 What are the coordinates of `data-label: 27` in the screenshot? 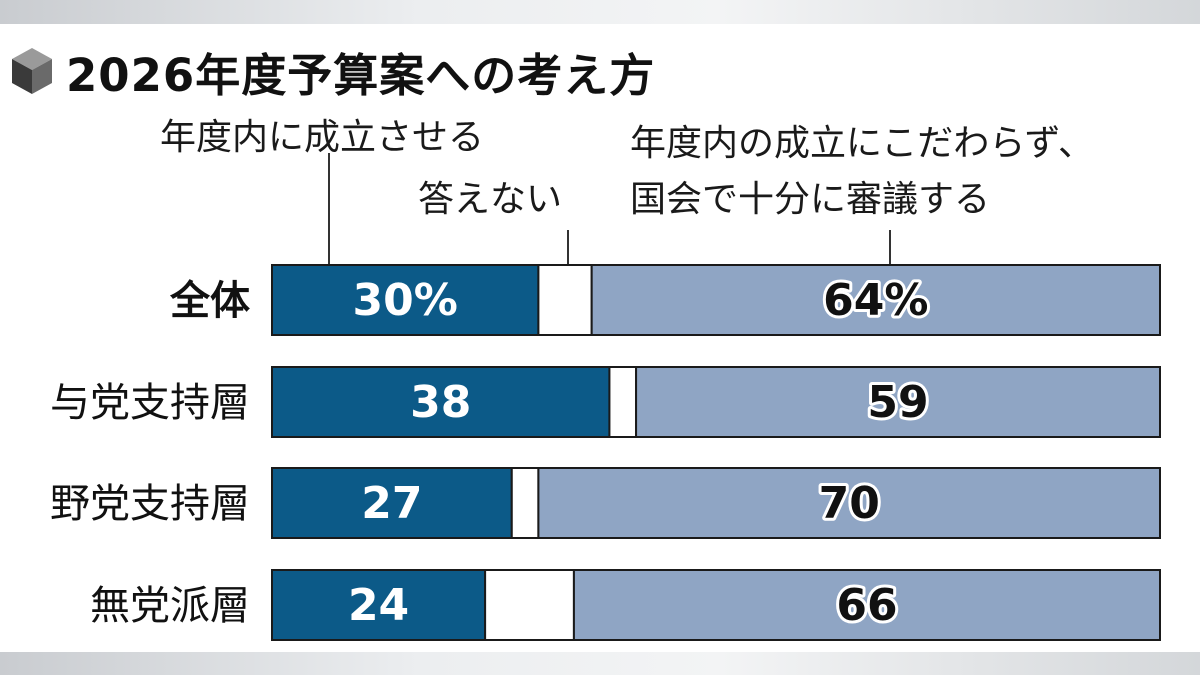 It's located at (391, 503).